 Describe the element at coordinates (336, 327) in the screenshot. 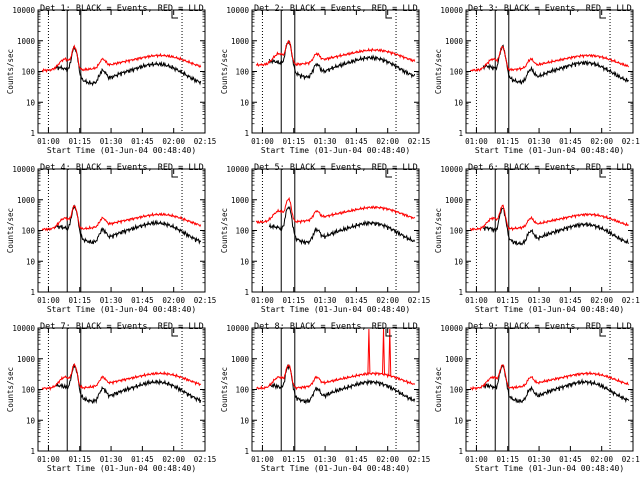

I see `panel-title: Det 8: BLACK = Events, RED = LLD` at that location.